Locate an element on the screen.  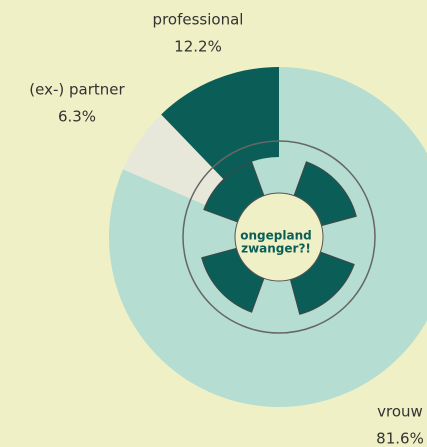
buoy-center is located at coordinates (279, 237).